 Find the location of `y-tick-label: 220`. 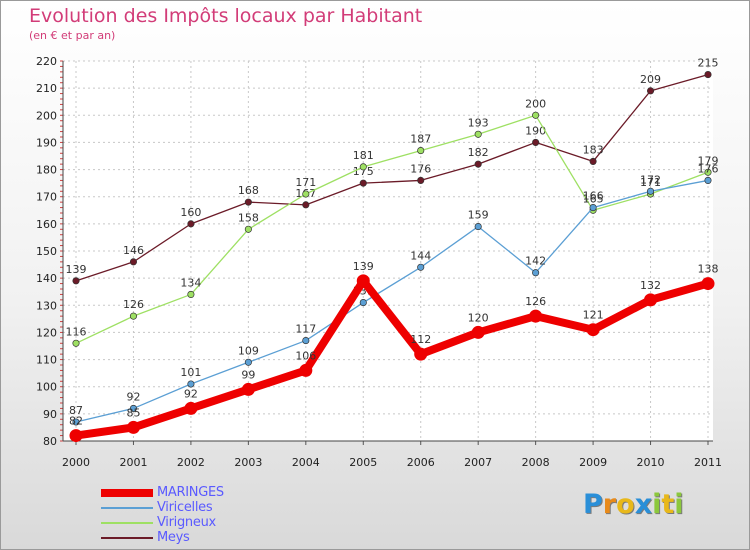

y-tick-label: 220 is located at coordinates (46, 61).